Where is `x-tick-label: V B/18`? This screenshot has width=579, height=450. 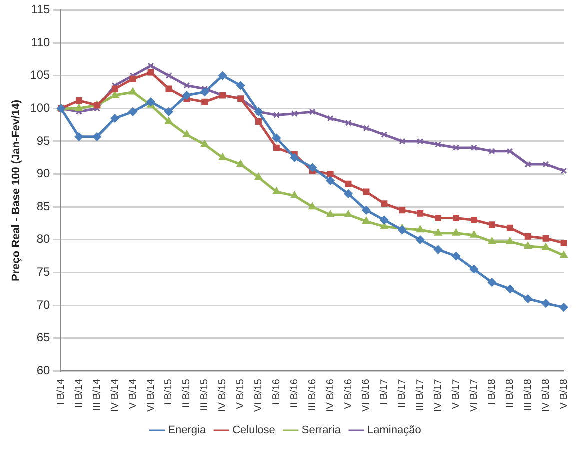 x-tick-label: V B/18 is located at coordinates (564, 394).